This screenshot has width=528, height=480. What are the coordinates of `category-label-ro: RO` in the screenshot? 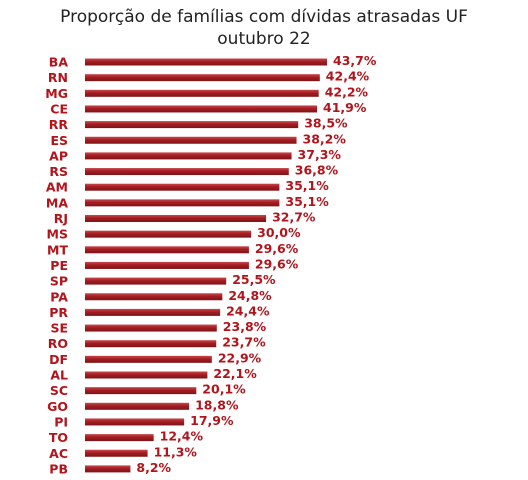 It's located at (58, 343).